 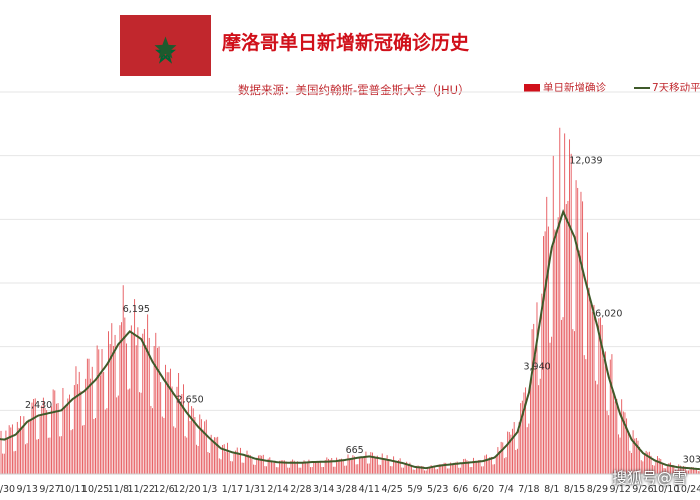 What do you see at coordinates (95, 489) in the screenshot?
I see `x-tick-label: 10/25` at bounding box center [95, 489].